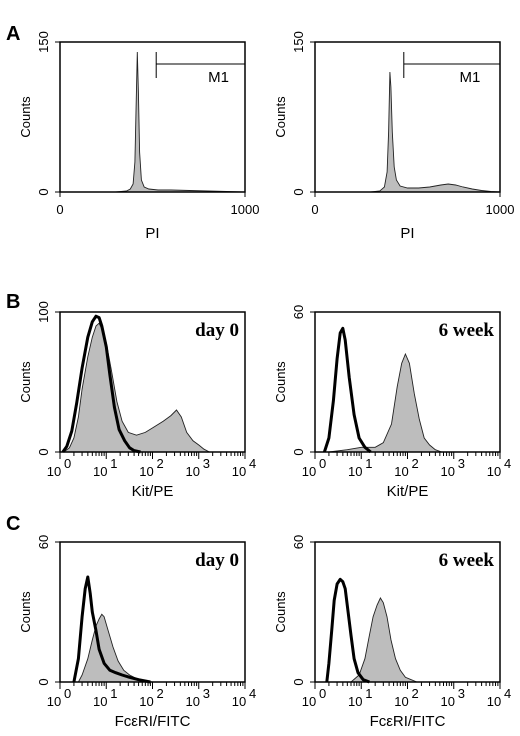 The height and width of the screenshot is (736, 520). I want to click on series-filled-b2, so click(385, 402).